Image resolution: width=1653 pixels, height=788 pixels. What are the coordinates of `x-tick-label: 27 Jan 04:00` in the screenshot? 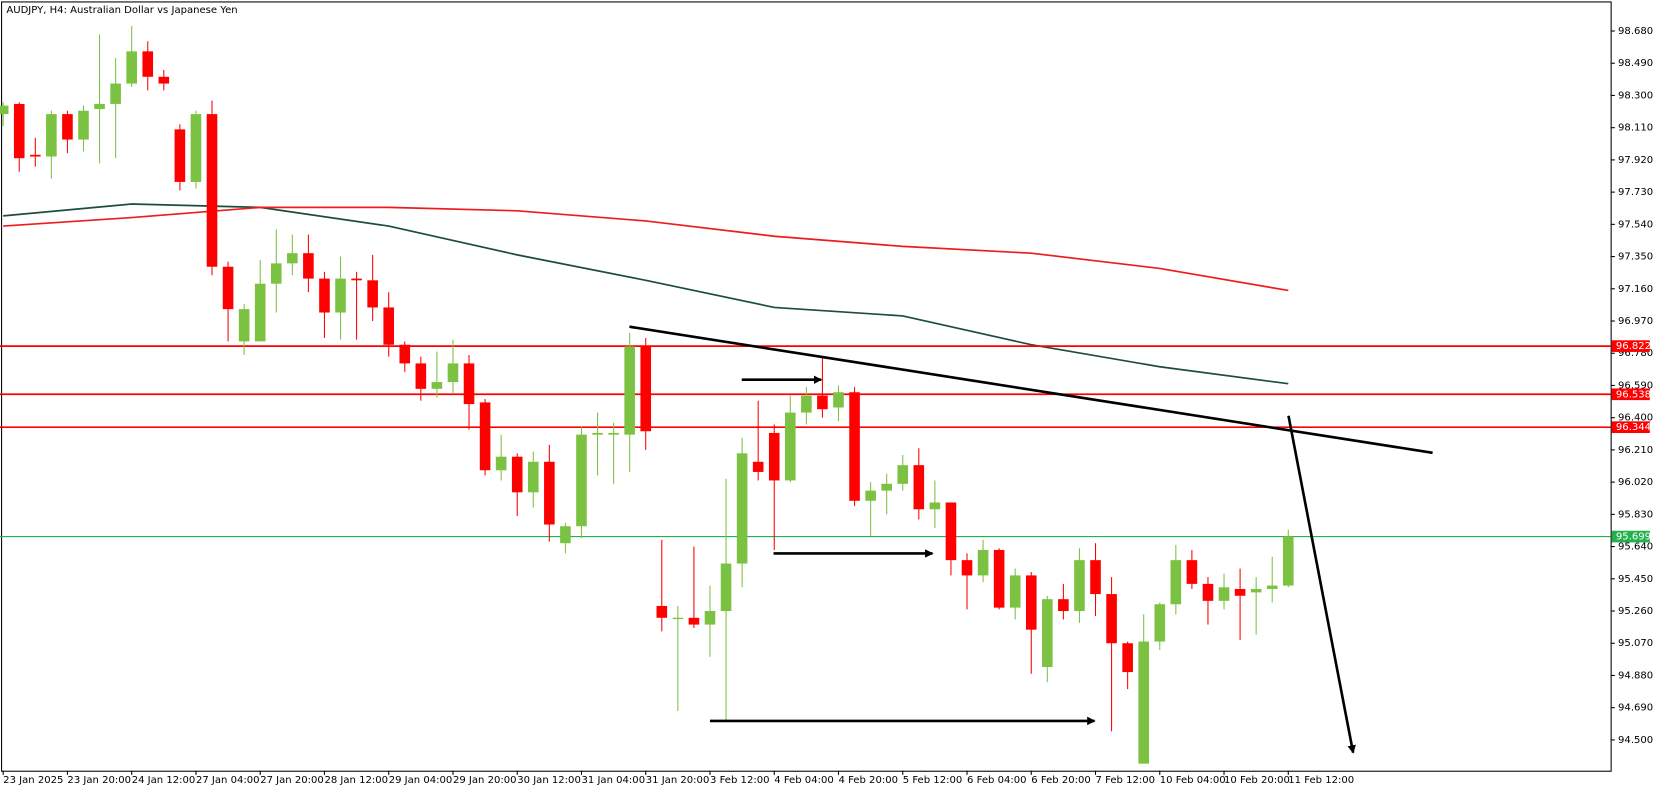 It's located at (228, 780).